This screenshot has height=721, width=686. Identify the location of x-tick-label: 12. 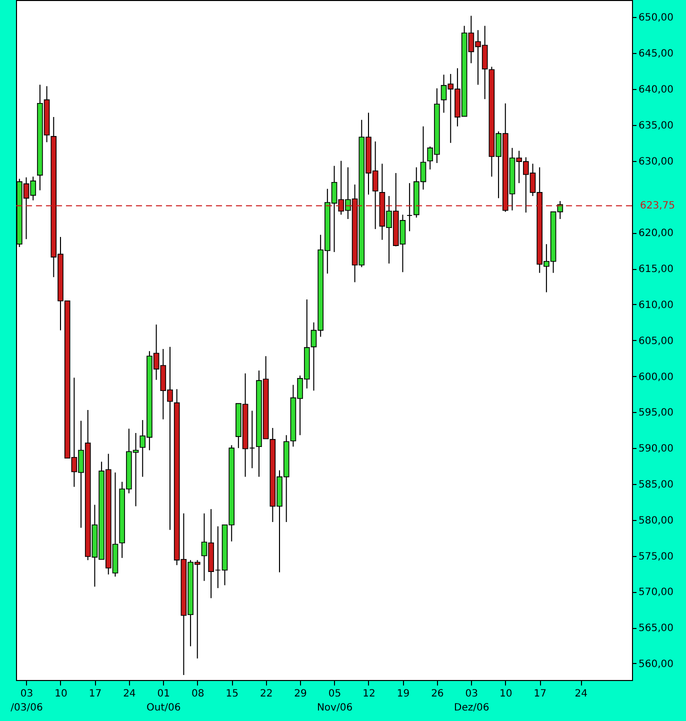
(369, 694).